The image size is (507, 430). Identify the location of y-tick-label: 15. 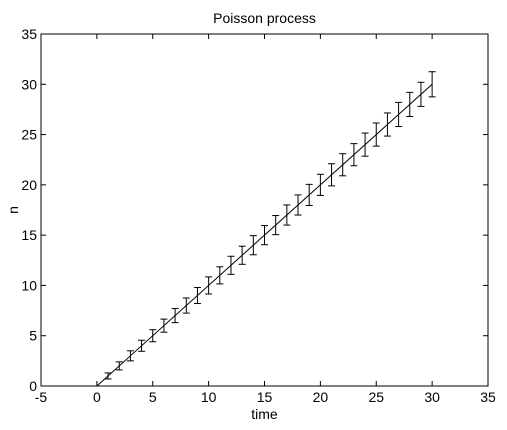
(29, 235).